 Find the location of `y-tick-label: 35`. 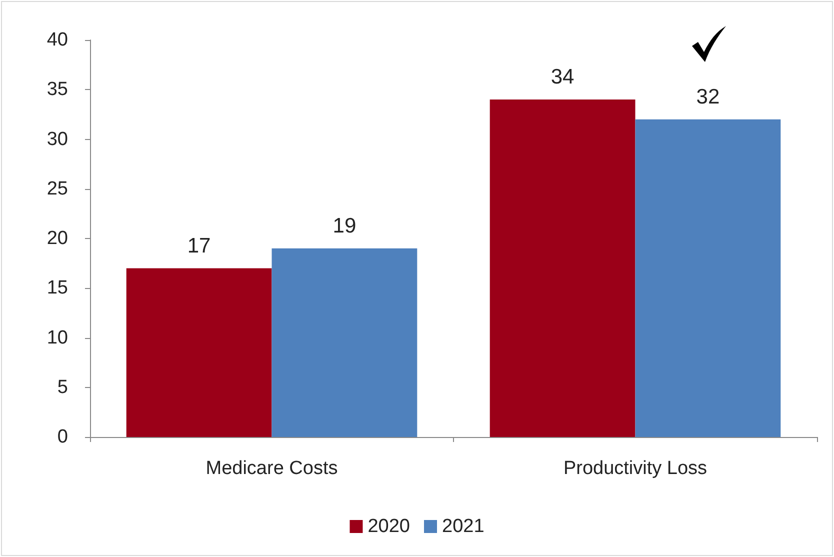

y-tick-label: 35 is located at coordinates (57, 89).